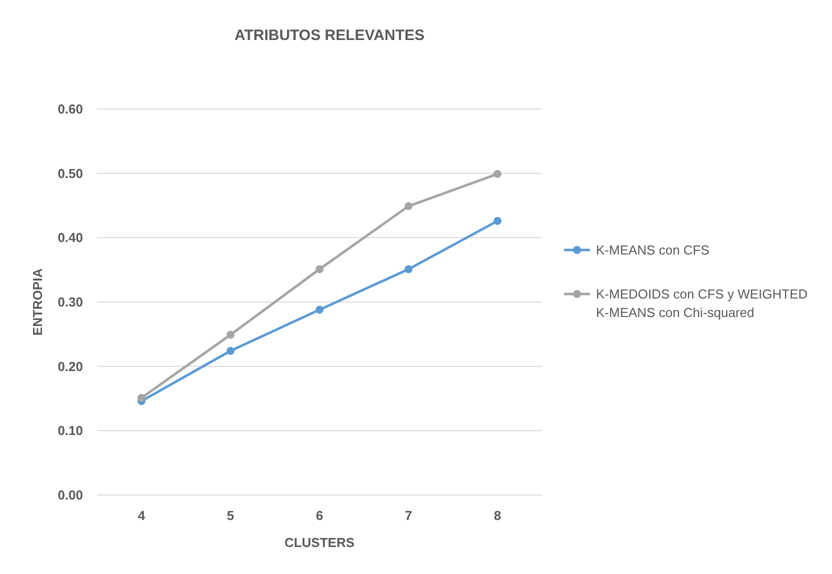  What do you see at coordinates (70, 238) in the screenshot?
I see `y-tick-label: 0.40` at bounding box center [70, 238].